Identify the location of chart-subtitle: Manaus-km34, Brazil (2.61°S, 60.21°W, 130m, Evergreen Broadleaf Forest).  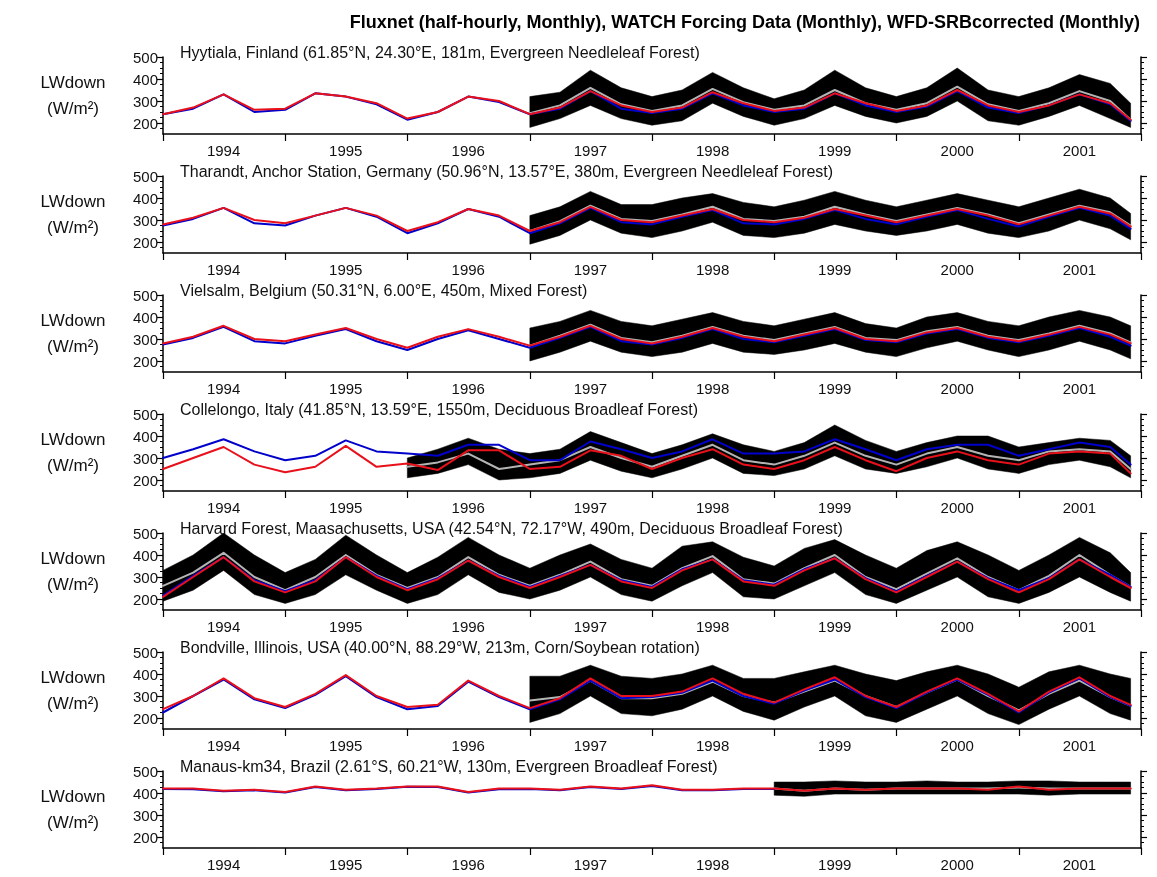
(449, 766).